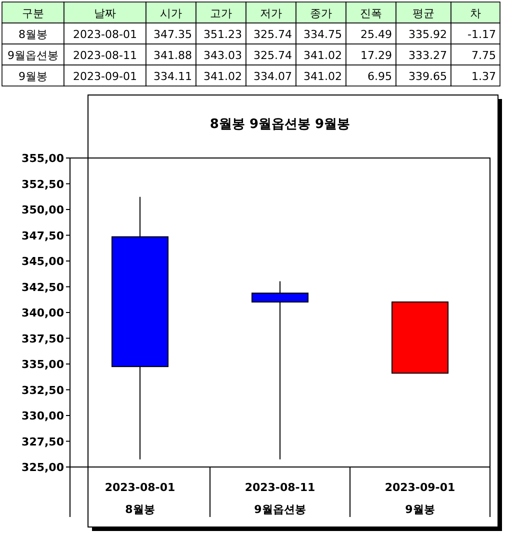 The width and height of the screenshot is (506, 534). I want to click on y-tick-label: 345,00, so click(43, 261).